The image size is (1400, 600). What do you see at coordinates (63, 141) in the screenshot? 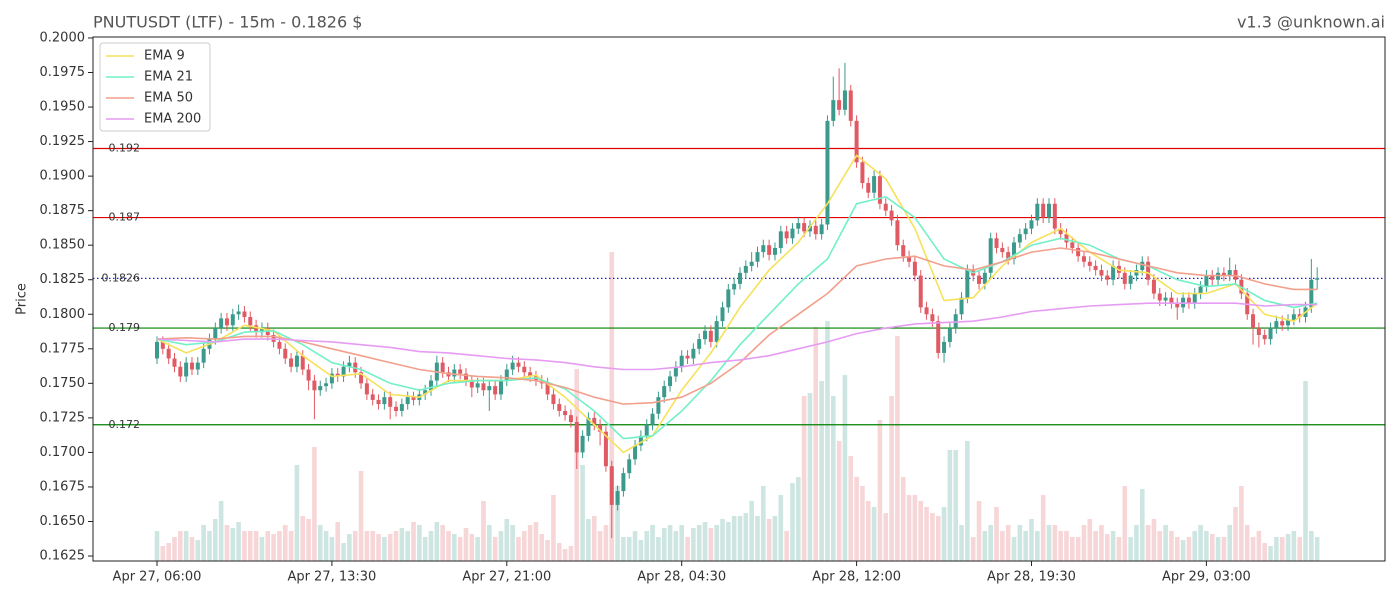
I see `y-tick-label: 0.1925` at bounding box center [63, 141].